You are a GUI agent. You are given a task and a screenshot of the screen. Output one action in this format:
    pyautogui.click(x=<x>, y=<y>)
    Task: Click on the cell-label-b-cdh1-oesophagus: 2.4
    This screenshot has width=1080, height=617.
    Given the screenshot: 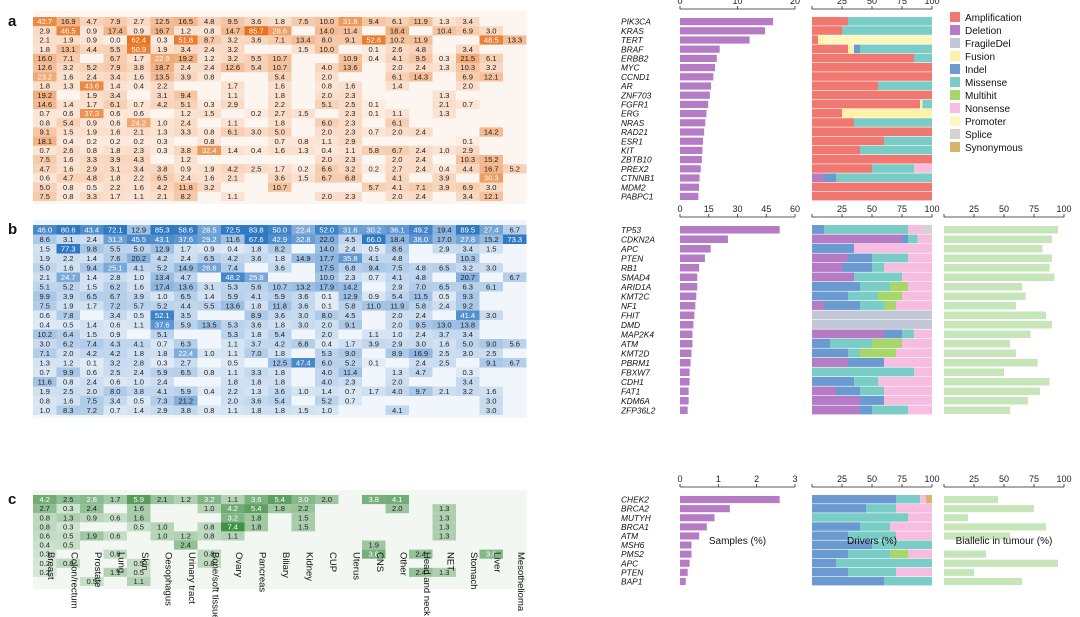 What is the action you would take?
    pyautogui.click(x=162, y=382)
    